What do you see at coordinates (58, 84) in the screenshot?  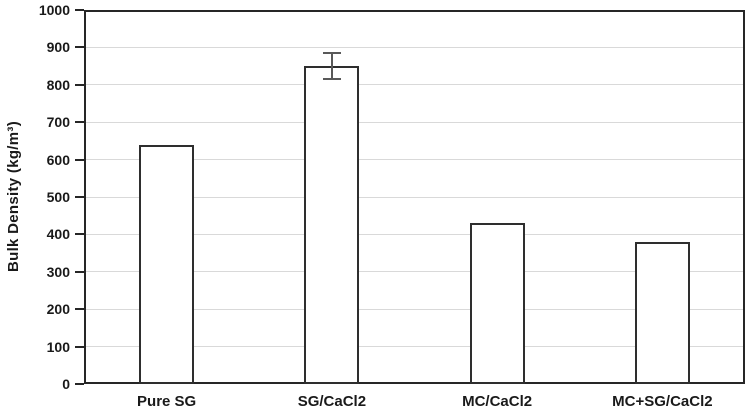 I see `y-tick-label: 800` at bounding box center [58, 84].